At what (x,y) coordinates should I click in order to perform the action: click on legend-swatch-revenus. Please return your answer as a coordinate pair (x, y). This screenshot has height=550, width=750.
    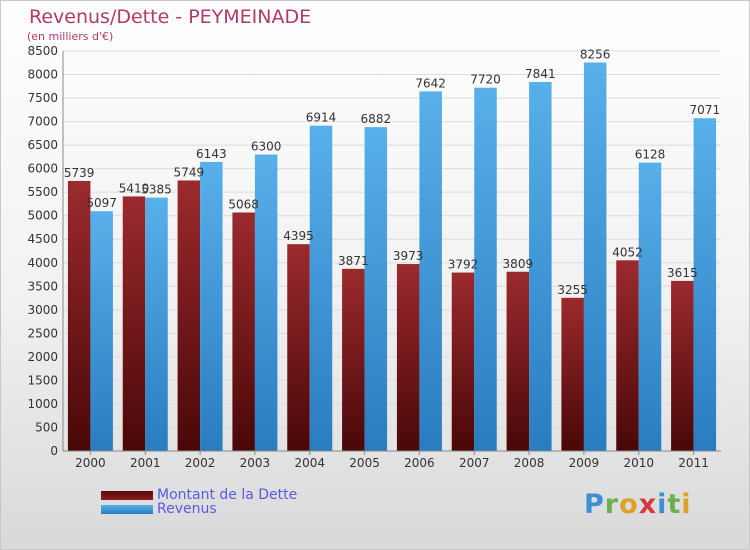
    Looking at the image, I should click on (127, 509).